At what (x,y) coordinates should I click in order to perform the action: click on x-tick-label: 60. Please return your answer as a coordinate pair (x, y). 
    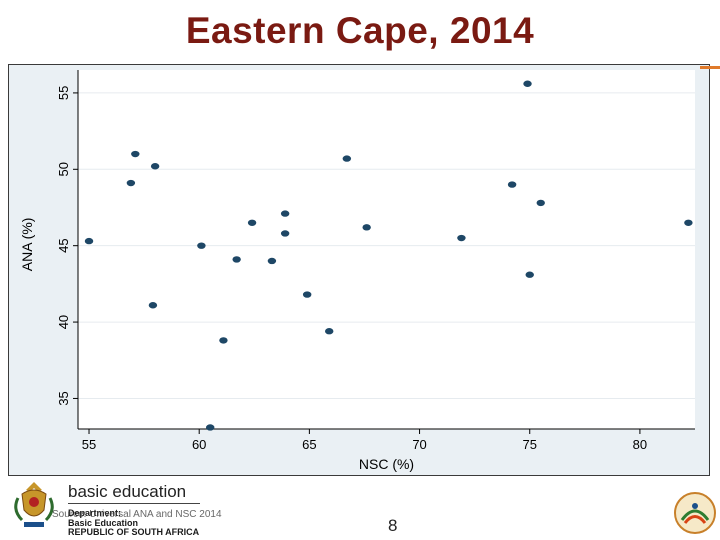
    Looking at the image, I should click on (199, 444).